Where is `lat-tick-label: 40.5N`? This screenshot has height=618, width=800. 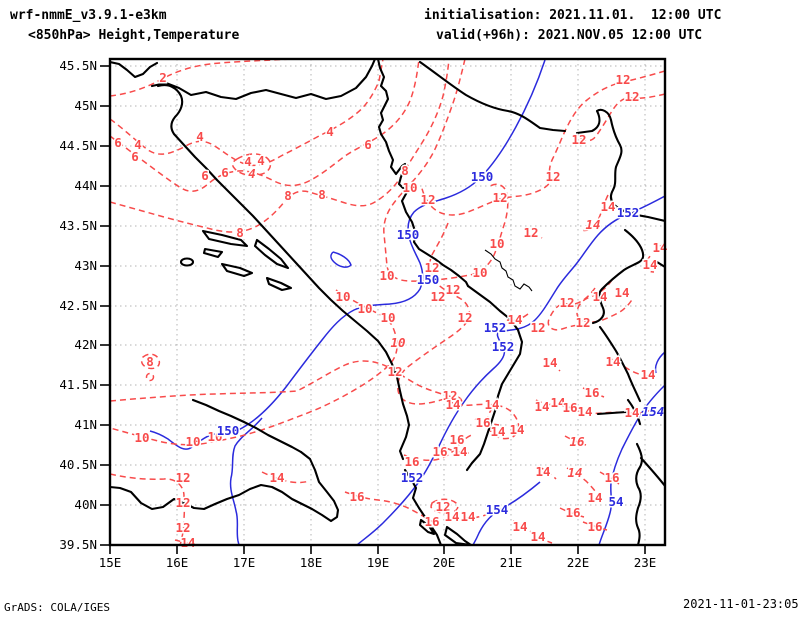
lat-tick-label: 40.5N is located at coordinates (78, 464).